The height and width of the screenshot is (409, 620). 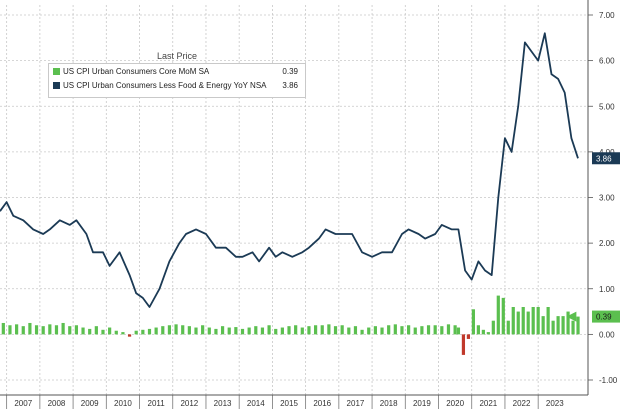 What do you see at coordinates (290, 71) in the screenshot?
I see `legend-last-mom: 0.39` at bounding box center [290, 71].